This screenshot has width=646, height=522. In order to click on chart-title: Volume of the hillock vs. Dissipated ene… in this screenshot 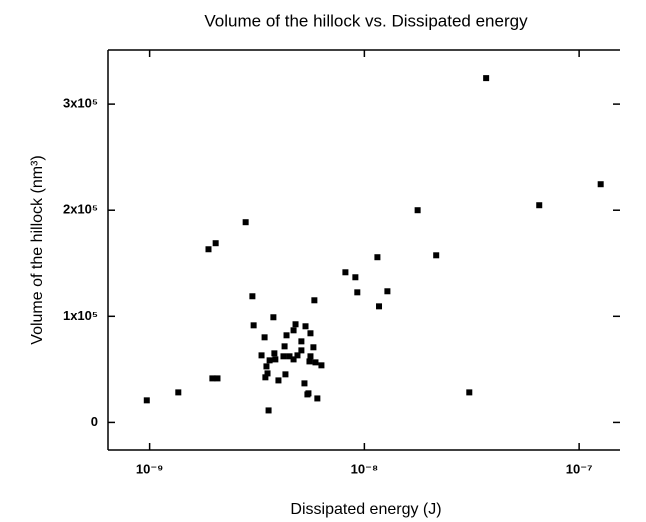, I will do `click(366, 20)`.